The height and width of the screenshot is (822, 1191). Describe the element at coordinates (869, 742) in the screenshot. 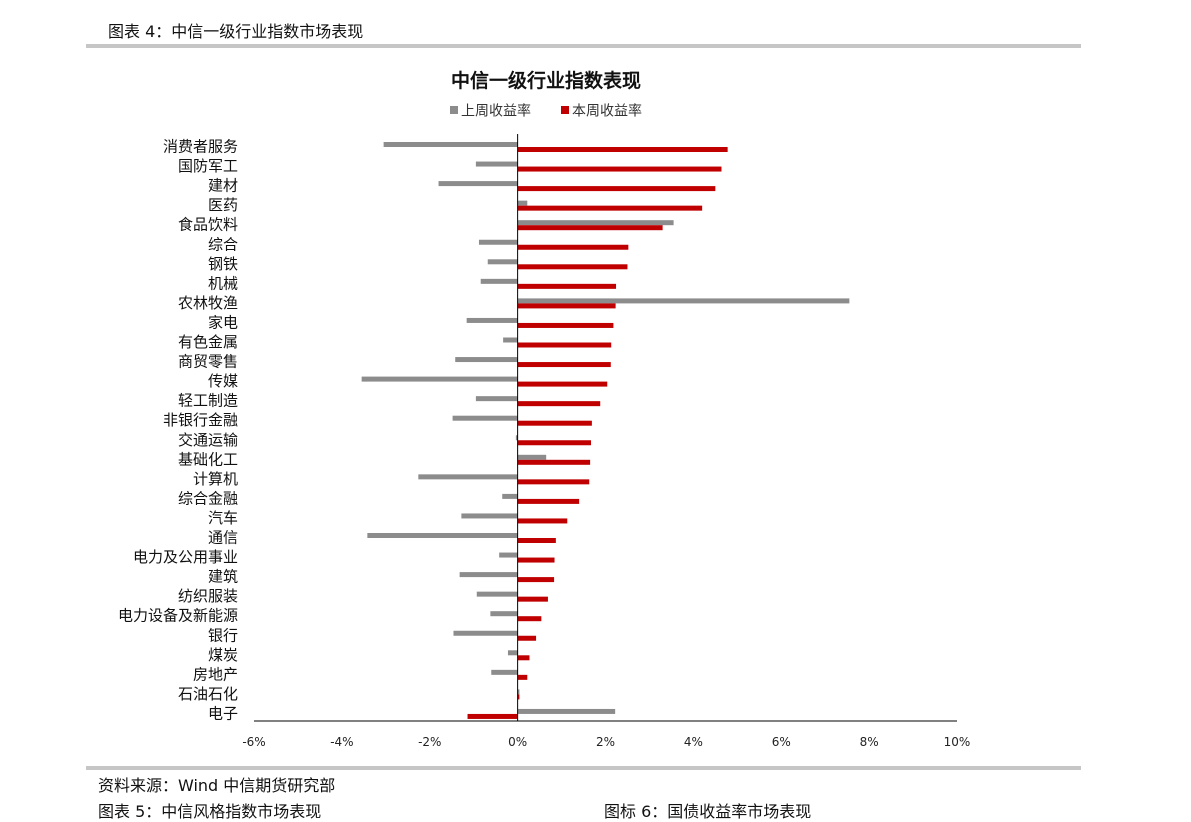

I see `x-tick-label-7: 8%` at that location.